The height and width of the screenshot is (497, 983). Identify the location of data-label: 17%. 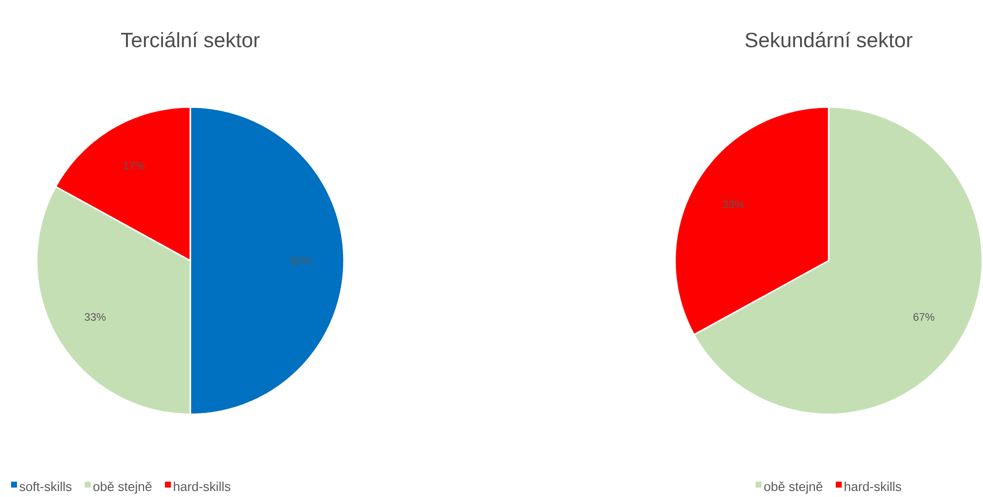
(134, 166).